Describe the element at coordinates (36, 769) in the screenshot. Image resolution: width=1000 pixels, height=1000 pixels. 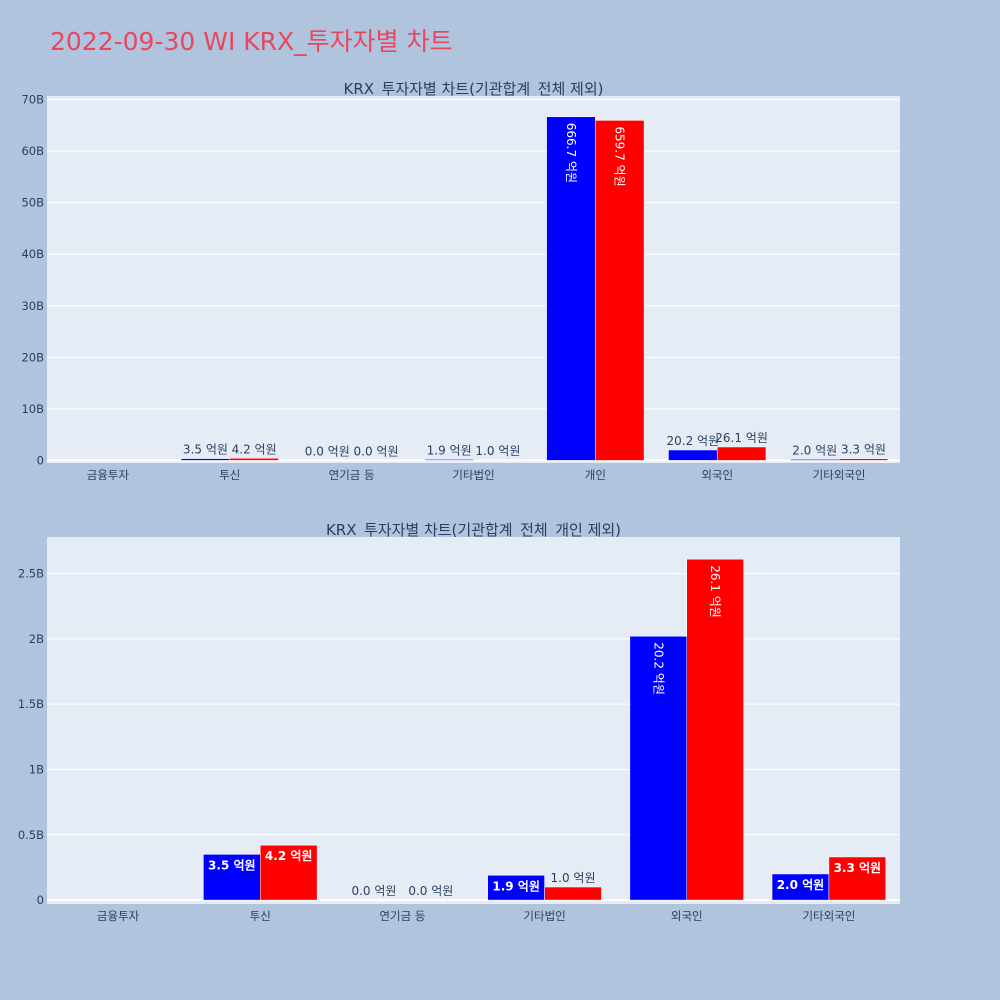
I see `y-tick-label: 1B` at that location.